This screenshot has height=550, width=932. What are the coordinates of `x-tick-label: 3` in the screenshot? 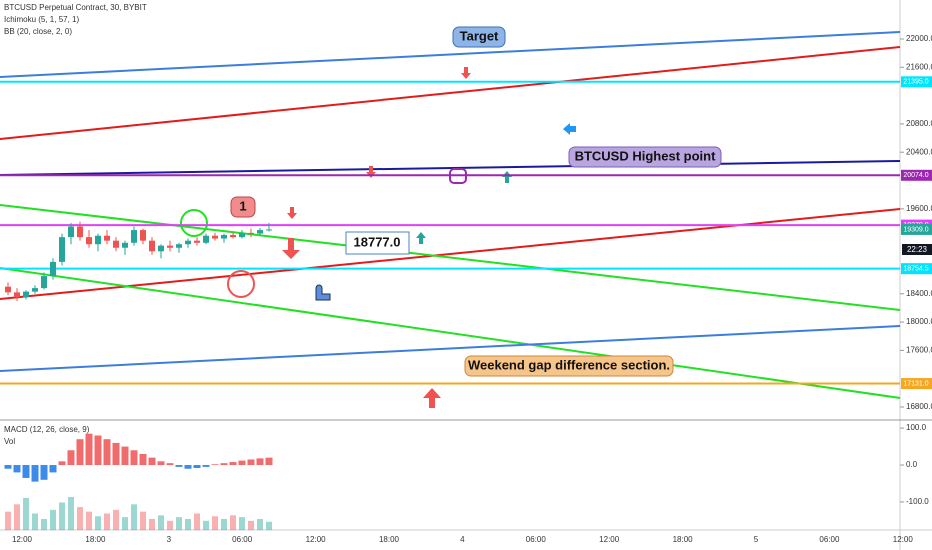 It's located at (169, 539).